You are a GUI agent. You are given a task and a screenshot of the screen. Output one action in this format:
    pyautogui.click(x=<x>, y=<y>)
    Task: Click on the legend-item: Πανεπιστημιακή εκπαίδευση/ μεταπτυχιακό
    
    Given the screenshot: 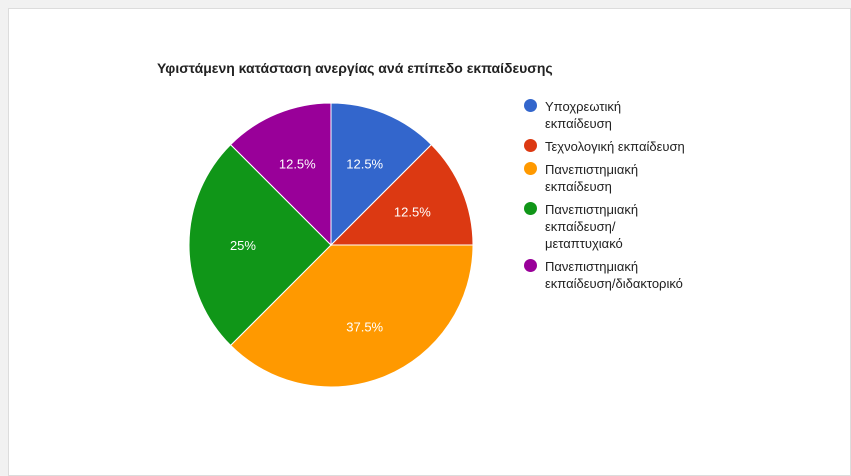 What is the action you would take?
    pyautogui.click(x=674, y=226)
    